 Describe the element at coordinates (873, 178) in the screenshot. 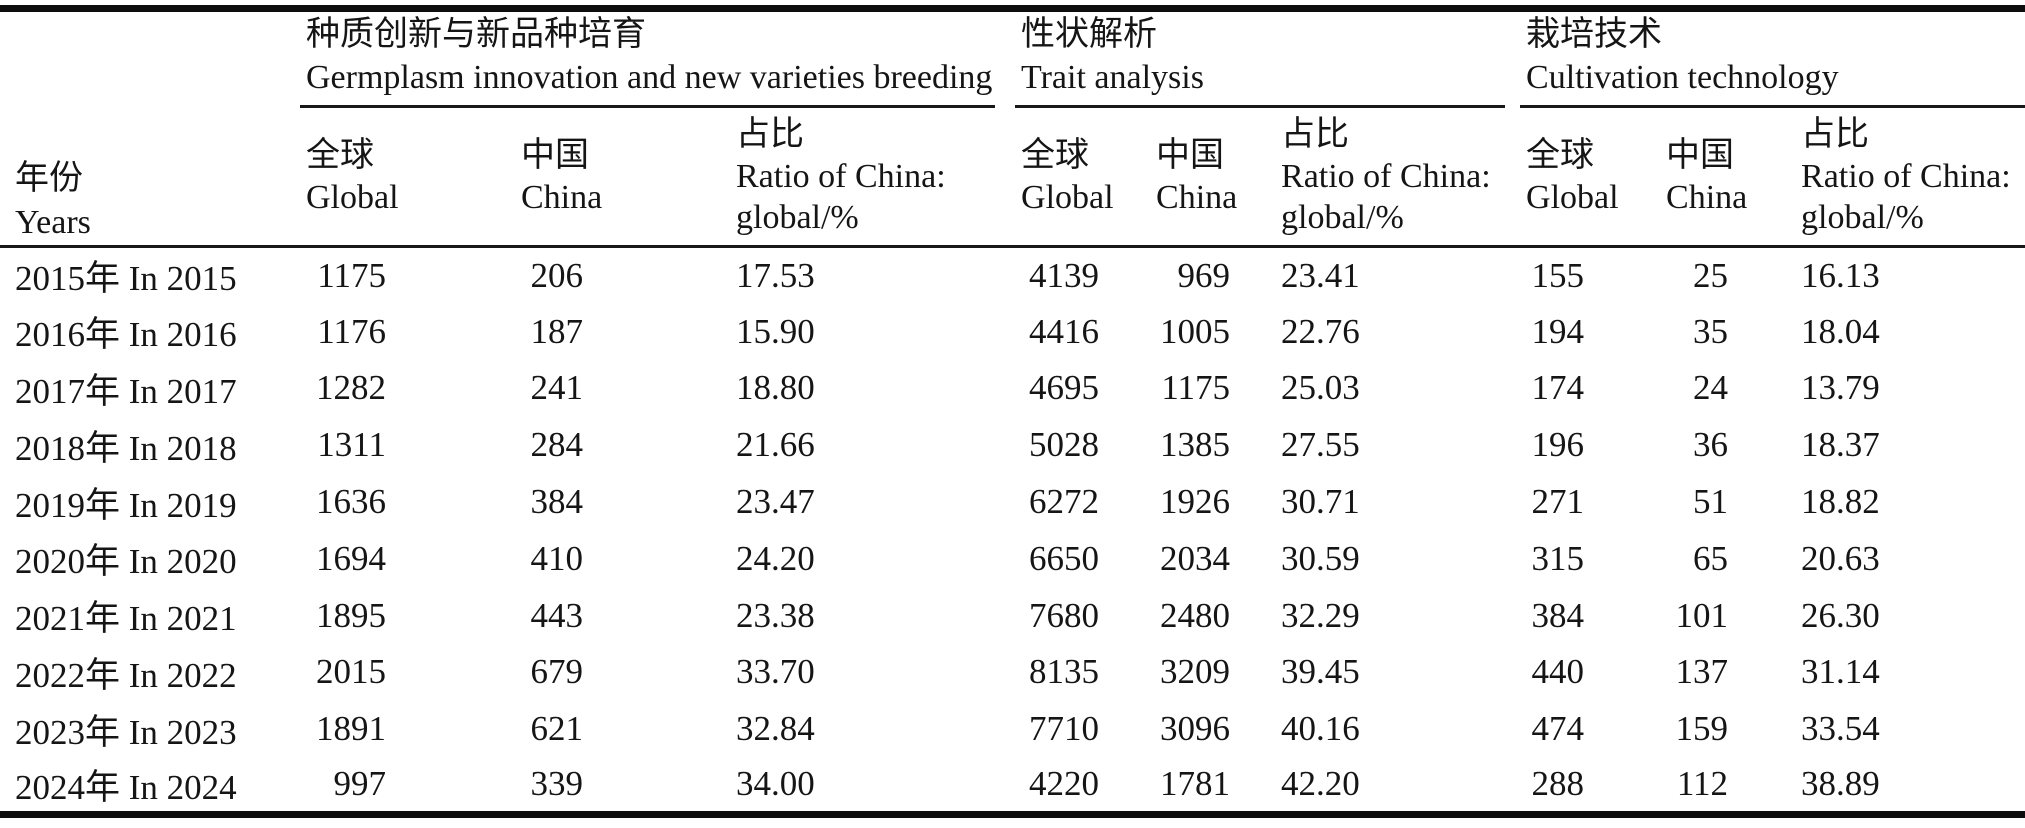

I see `column-header-g1-ratio: 占比 Ratio of China: global/%` at that location.